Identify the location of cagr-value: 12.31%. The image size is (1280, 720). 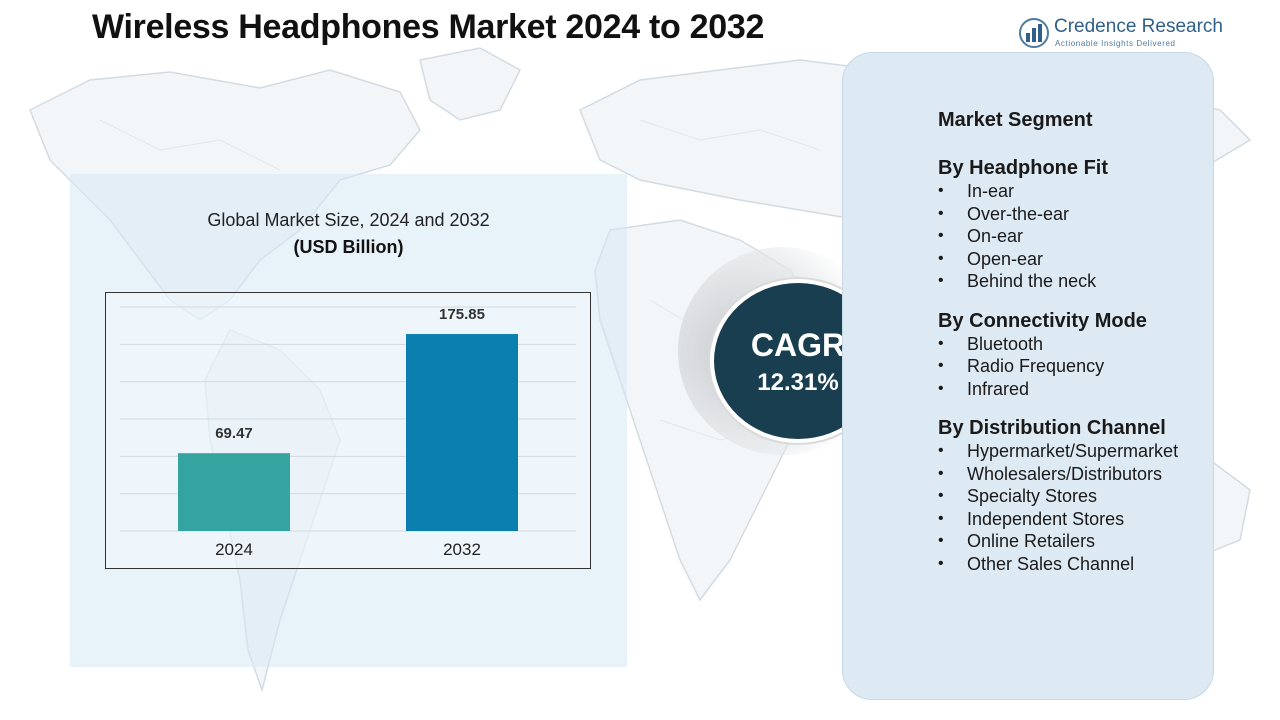
(798, 382).